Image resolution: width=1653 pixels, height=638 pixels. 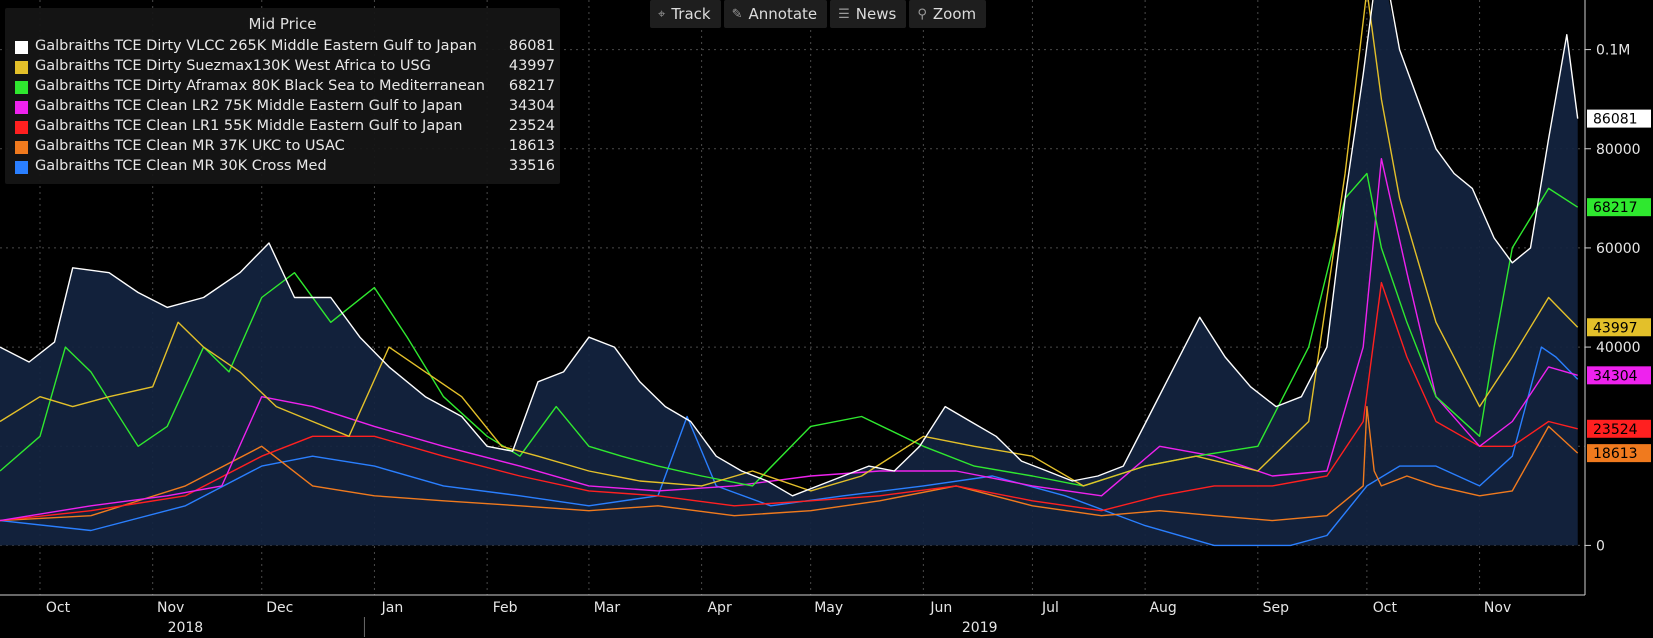 I want to click on news-icon: ☰, so click(x=844, y=14).